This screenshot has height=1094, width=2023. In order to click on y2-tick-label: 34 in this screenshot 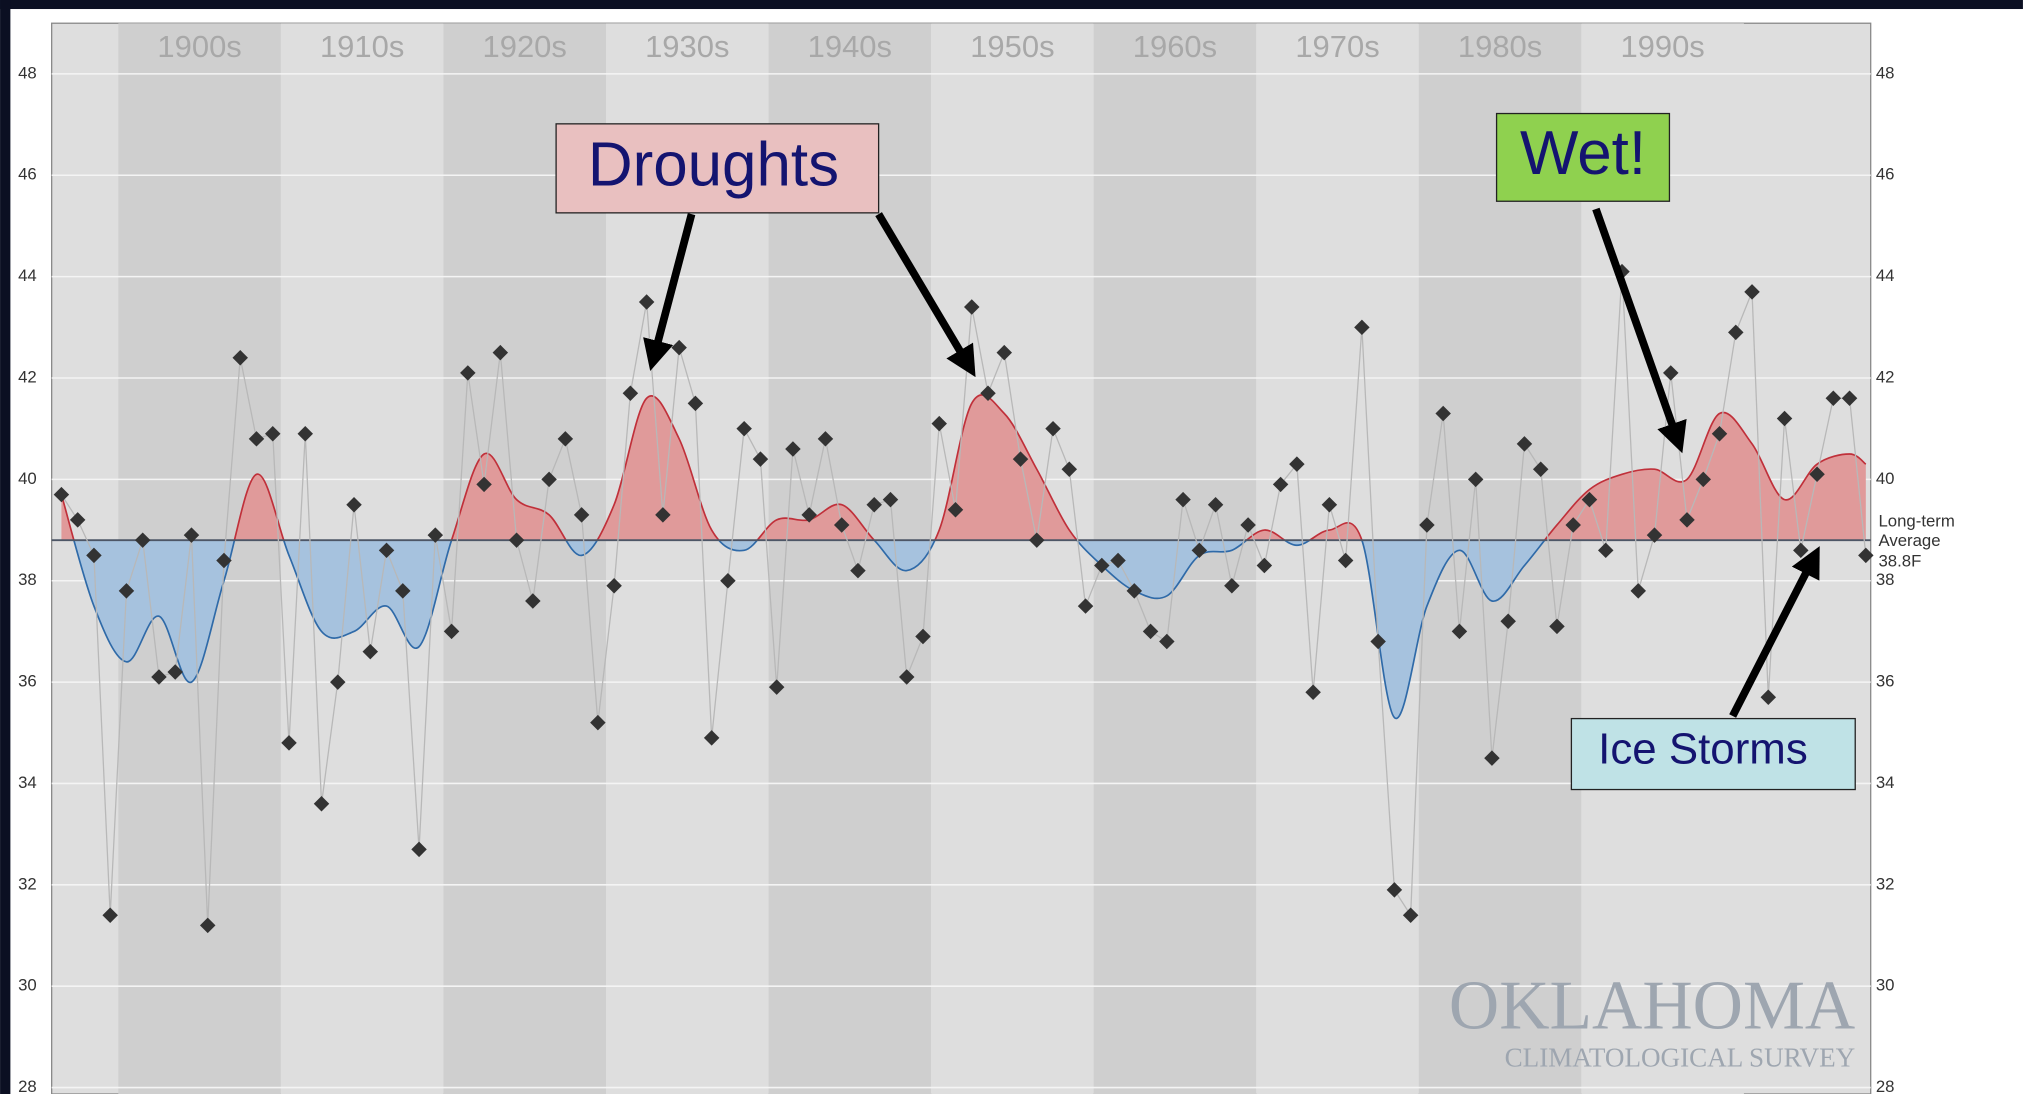, I will do `click(1885, 782)`.